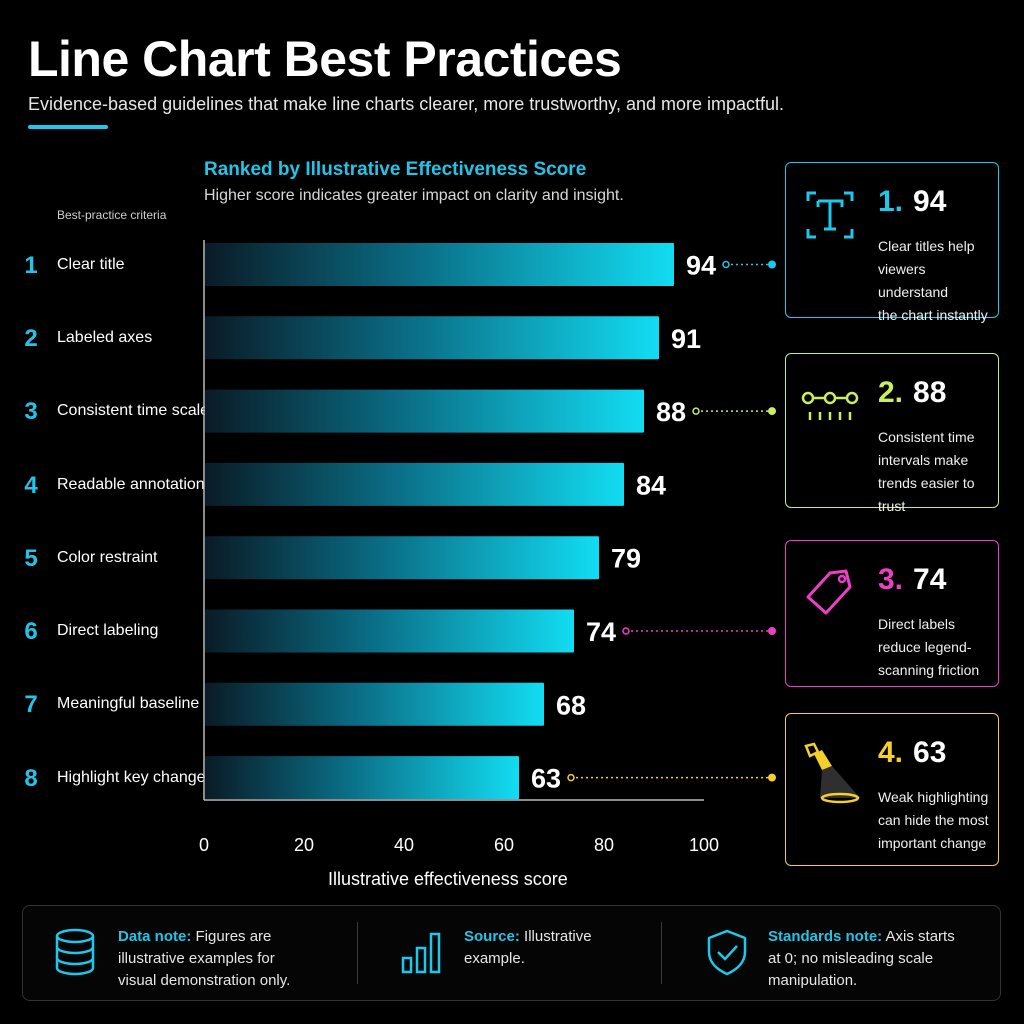 The width and height of the screenshot is (1024, 1024). What do you see at coordinates (546, 779) in the screenshot?
I see `bar-value-label: 63` at bounding box center [546, 779].